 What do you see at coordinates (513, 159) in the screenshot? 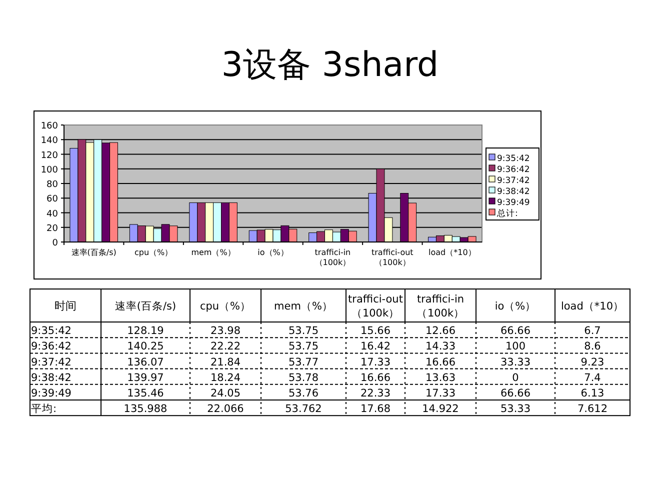
I see `legend-label: 9:35:42` at bounding box center [513, 159].